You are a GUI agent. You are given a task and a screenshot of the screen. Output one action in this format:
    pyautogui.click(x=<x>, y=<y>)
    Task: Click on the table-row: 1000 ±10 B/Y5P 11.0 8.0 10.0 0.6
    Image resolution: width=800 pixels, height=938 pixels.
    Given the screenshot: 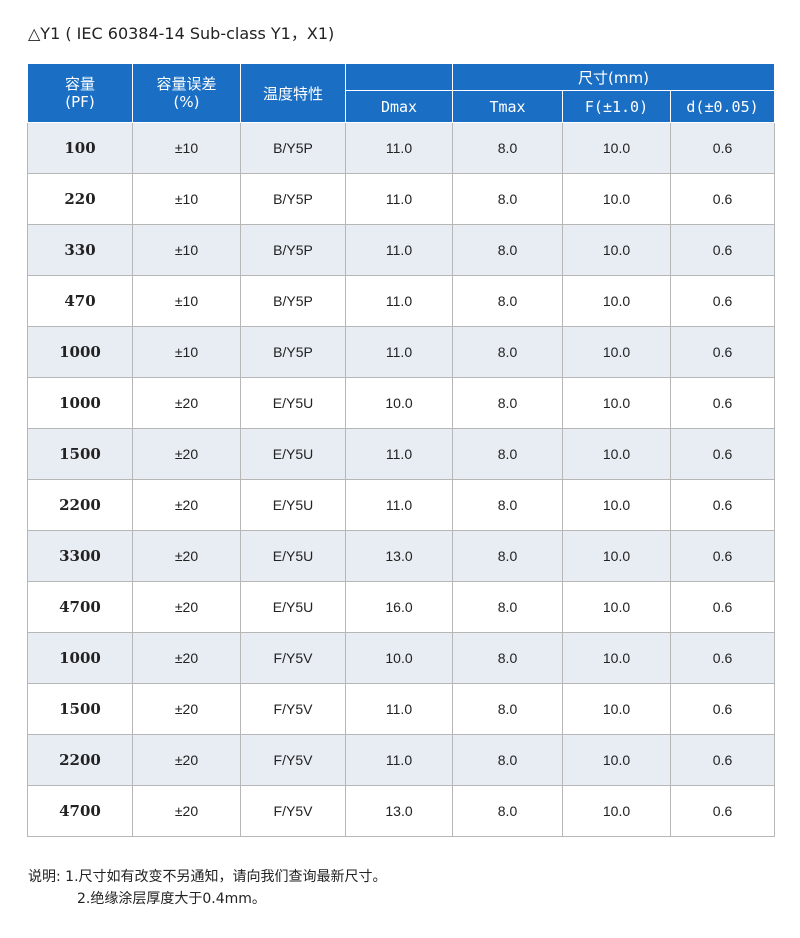 What is the action you would take?
    pyautogui.click(x=401, y=352)
    